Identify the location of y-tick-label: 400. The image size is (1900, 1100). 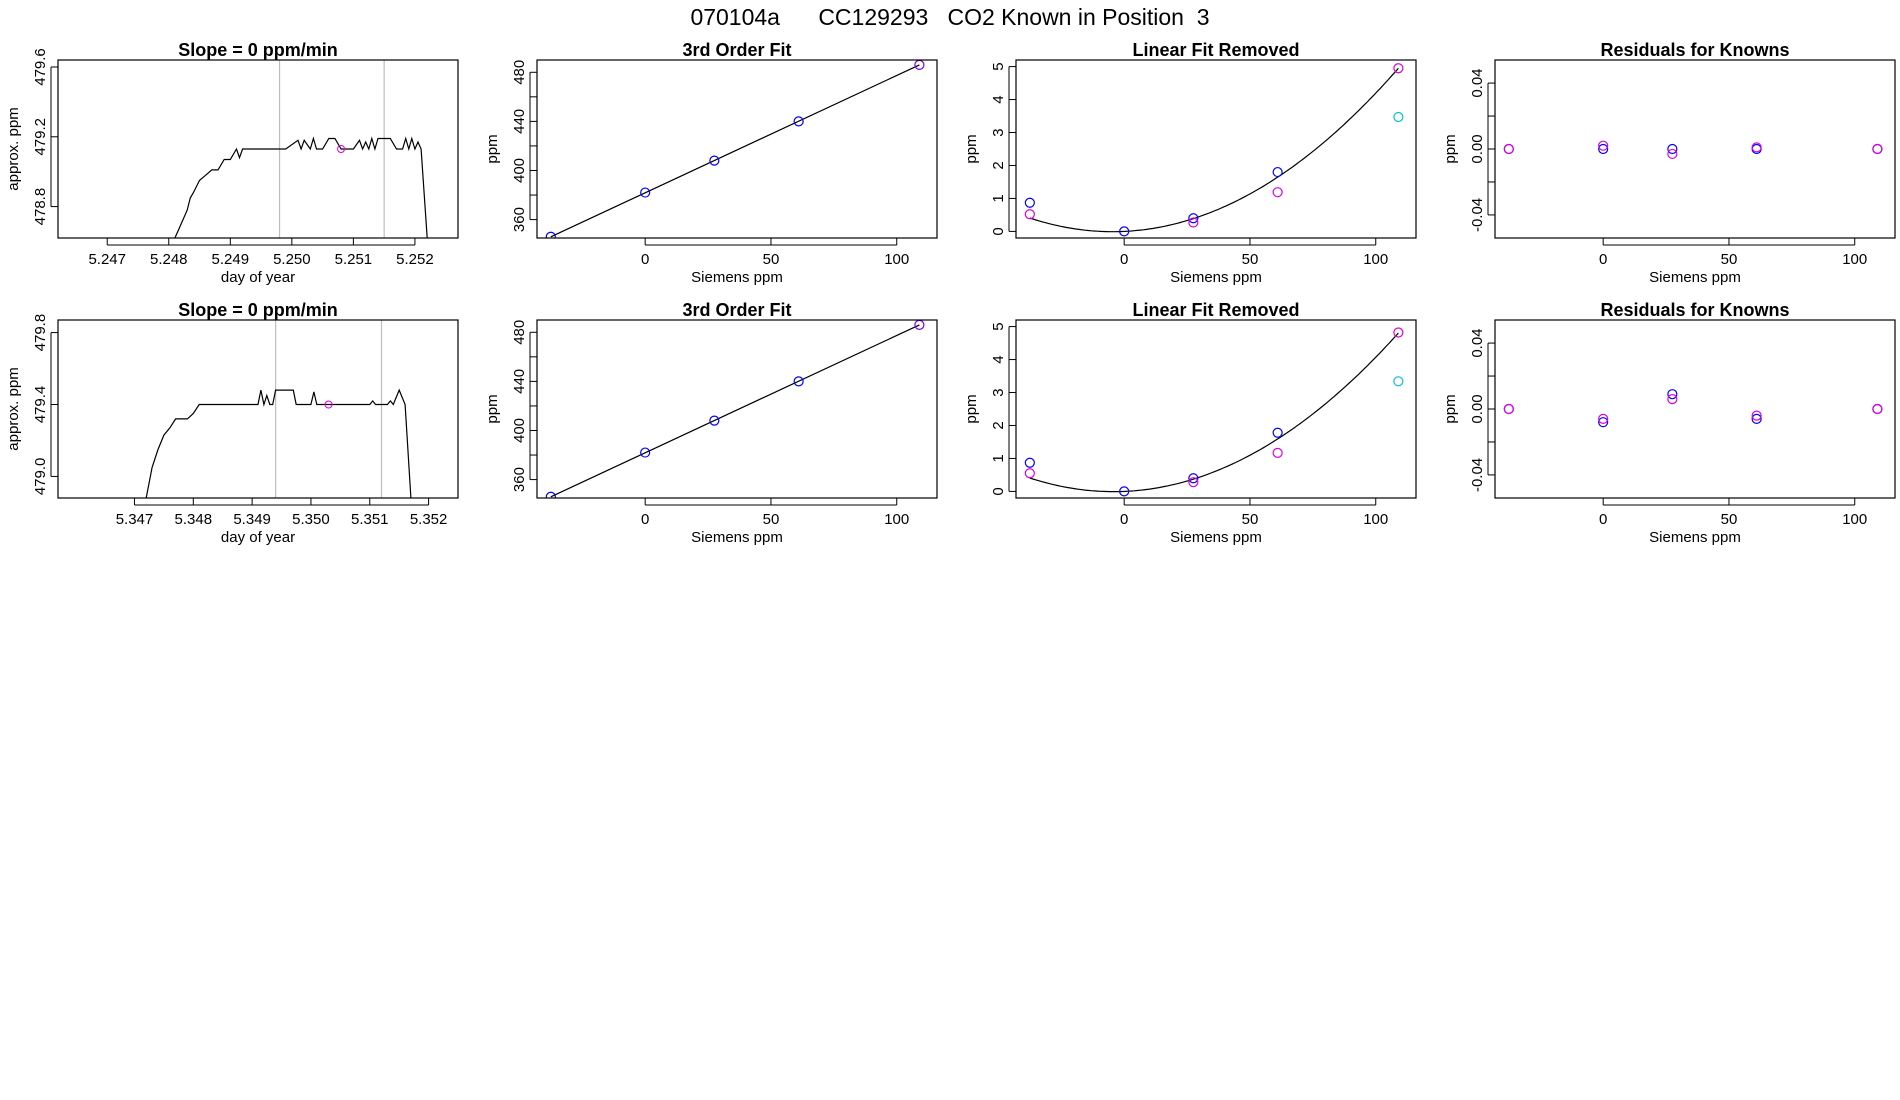
(519, 170).